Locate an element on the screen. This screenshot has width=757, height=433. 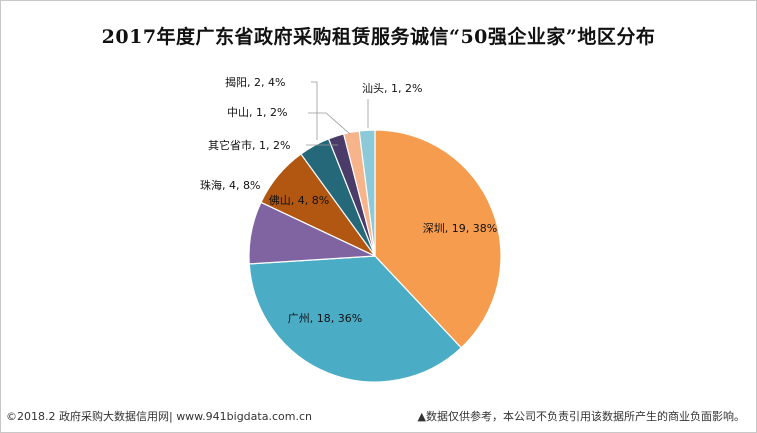
slice-label-7: 汕头, 1, 2% is located at coordinates (392, 88).